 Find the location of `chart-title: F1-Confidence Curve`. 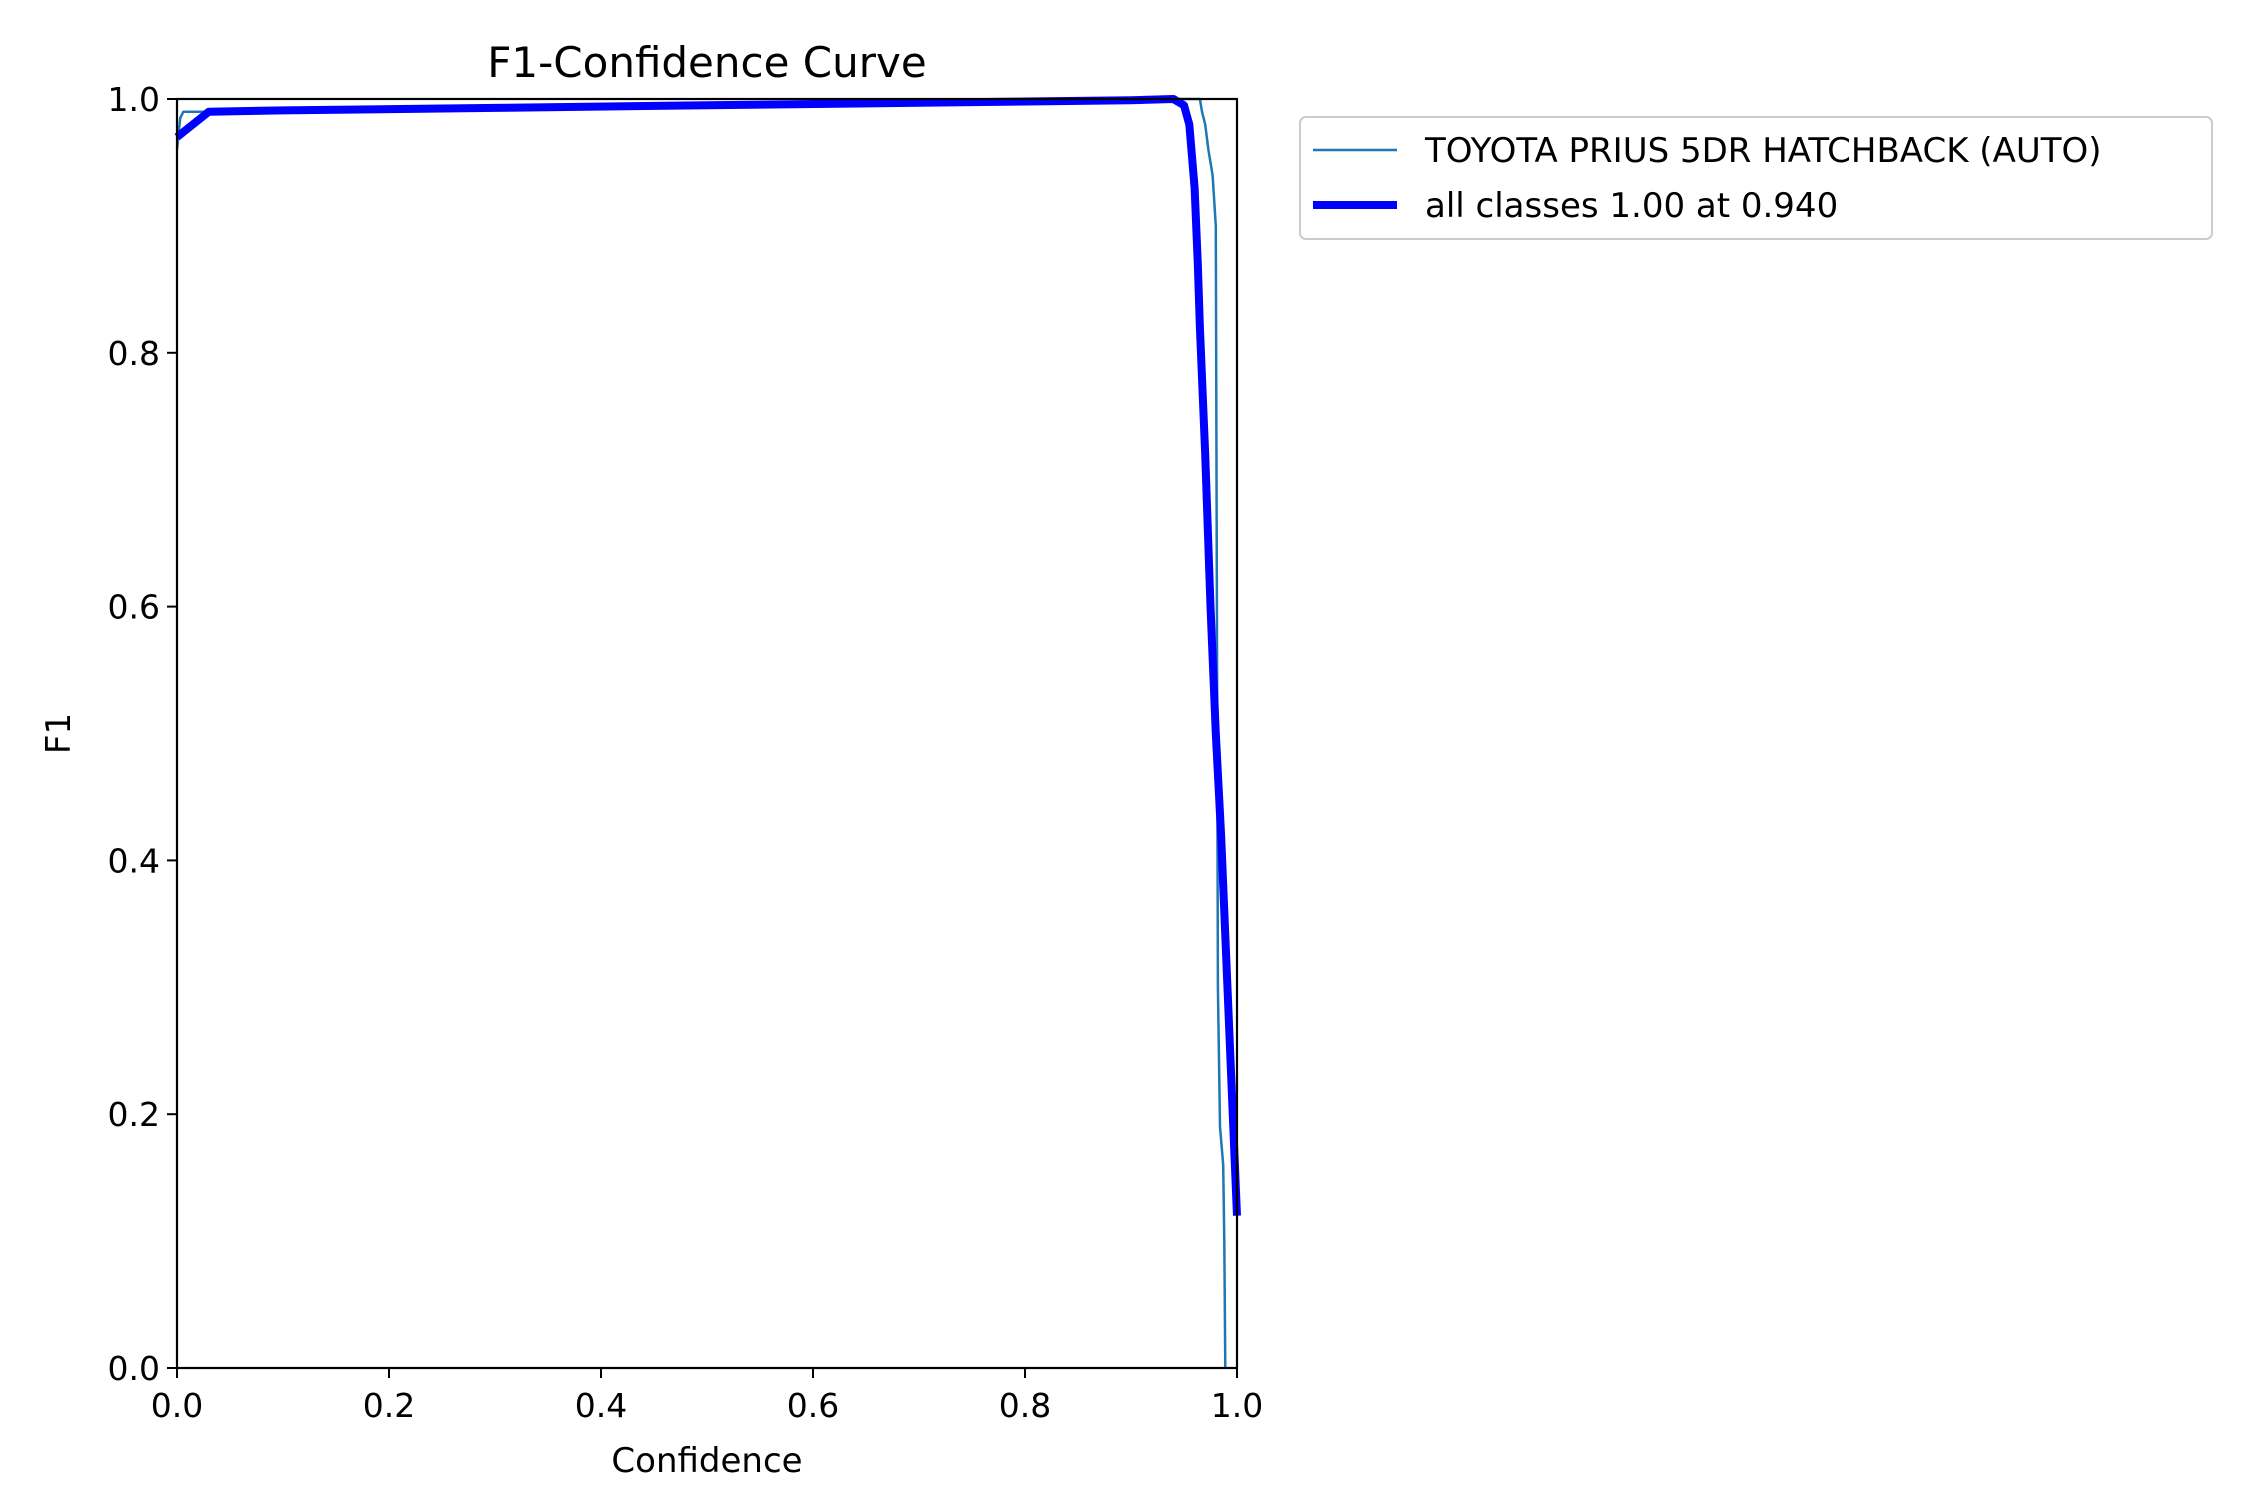

chart-title: F1-Confidence Curve is located at coordinates (706, 62).